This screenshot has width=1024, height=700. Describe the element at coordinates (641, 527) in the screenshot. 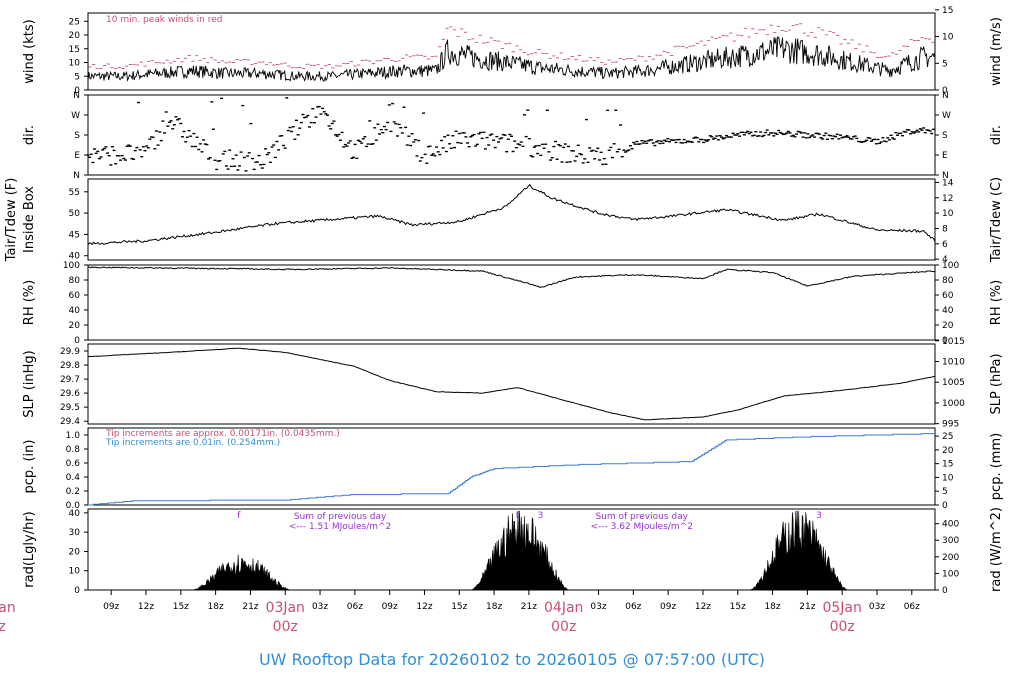

I see `rad-sum-value: <--- 3.62 MJoules/m^2` at that location.